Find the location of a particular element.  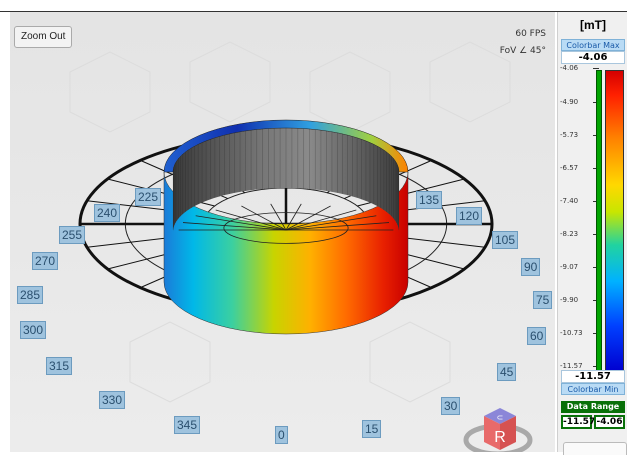

angle-label: 300 is located at coordinates (33, 330).